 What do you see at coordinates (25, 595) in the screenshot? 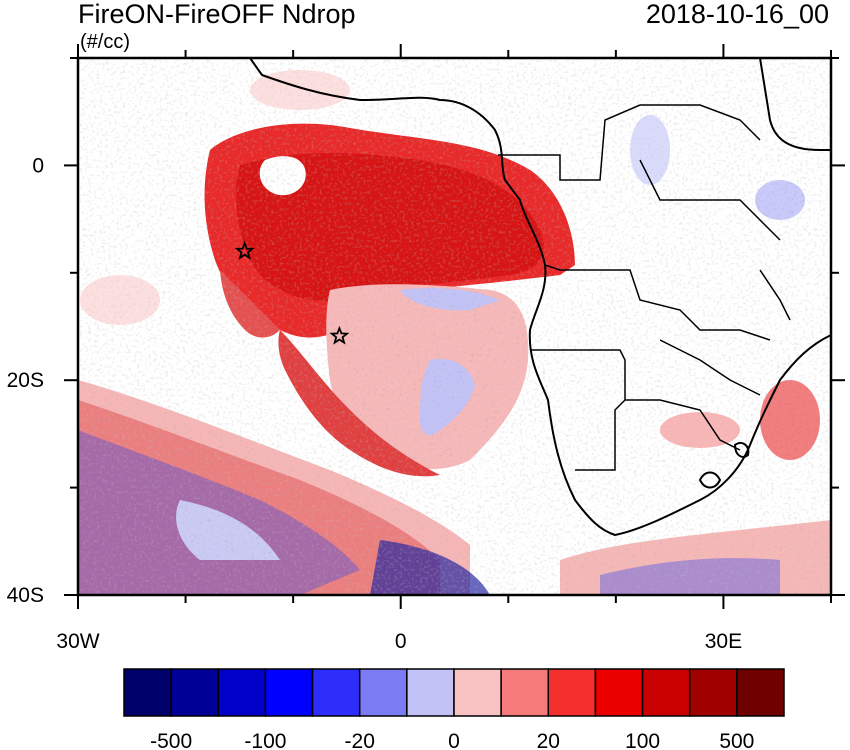
I see `lat-label: 40S` at bounding box center [25, 595].